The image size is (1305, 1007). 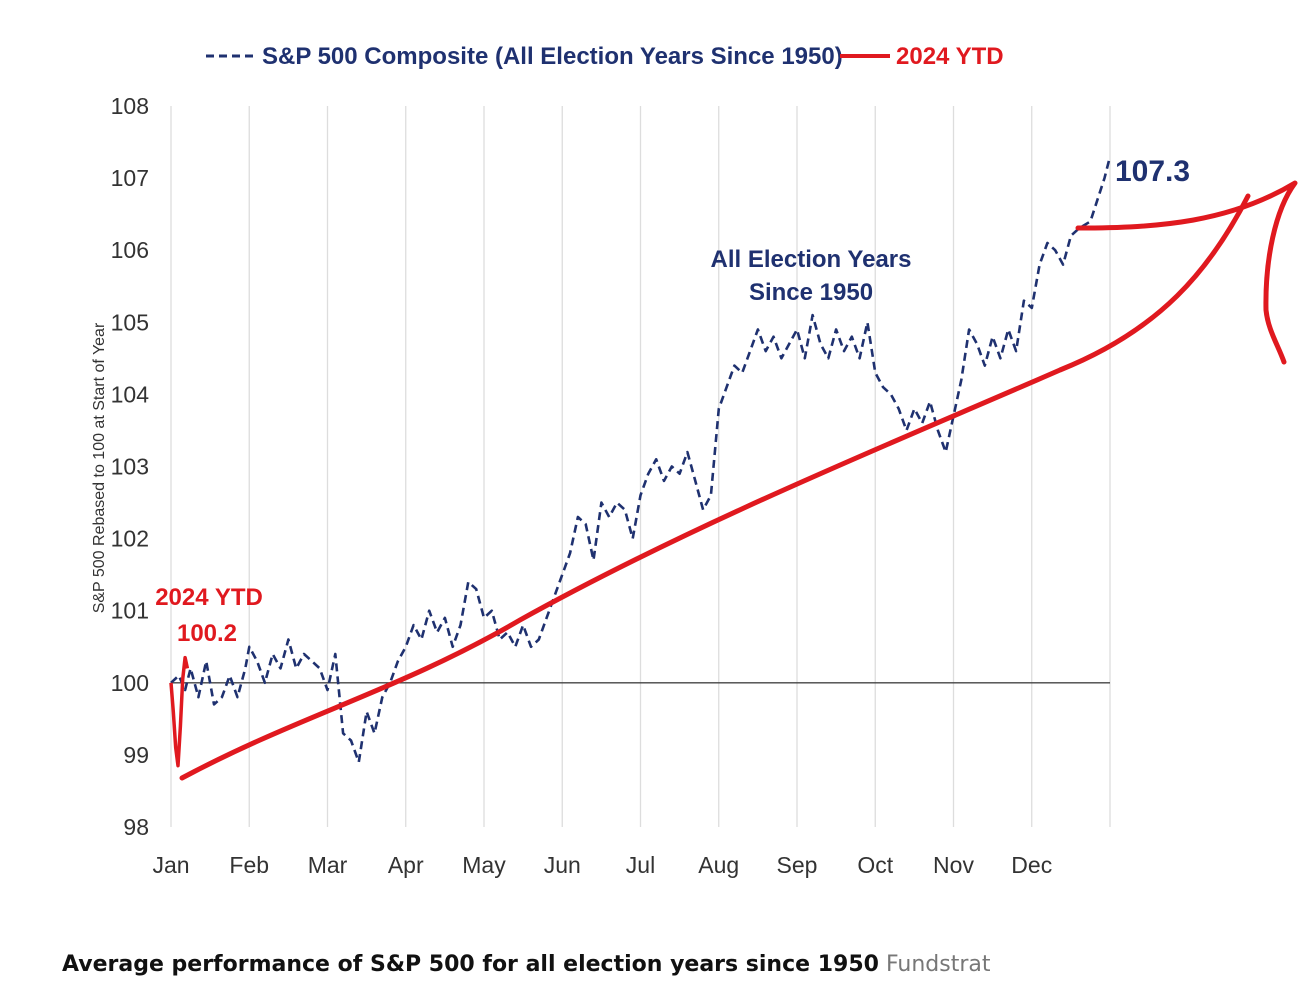 I want to click on y-tick-label: 108, so click(x=130, y=106).